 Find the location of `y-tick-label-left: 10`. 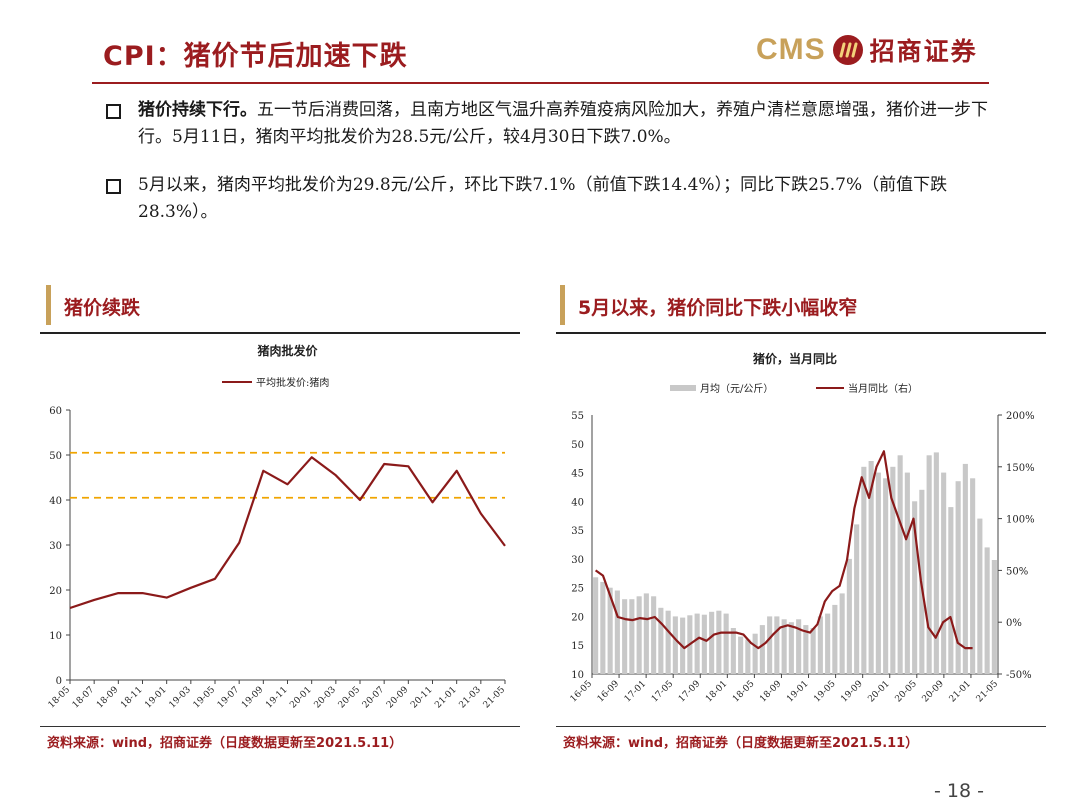

y-tick-label-left: 10 is located at coordinates (577, 675).